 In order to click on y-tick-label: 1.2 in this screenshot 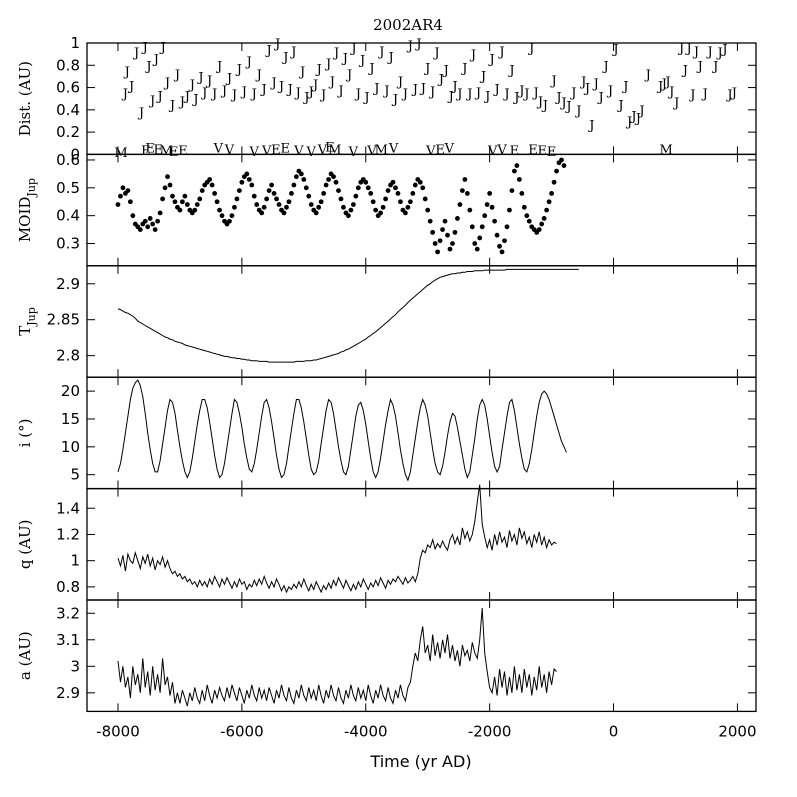, I will do `click(68, 534)`.